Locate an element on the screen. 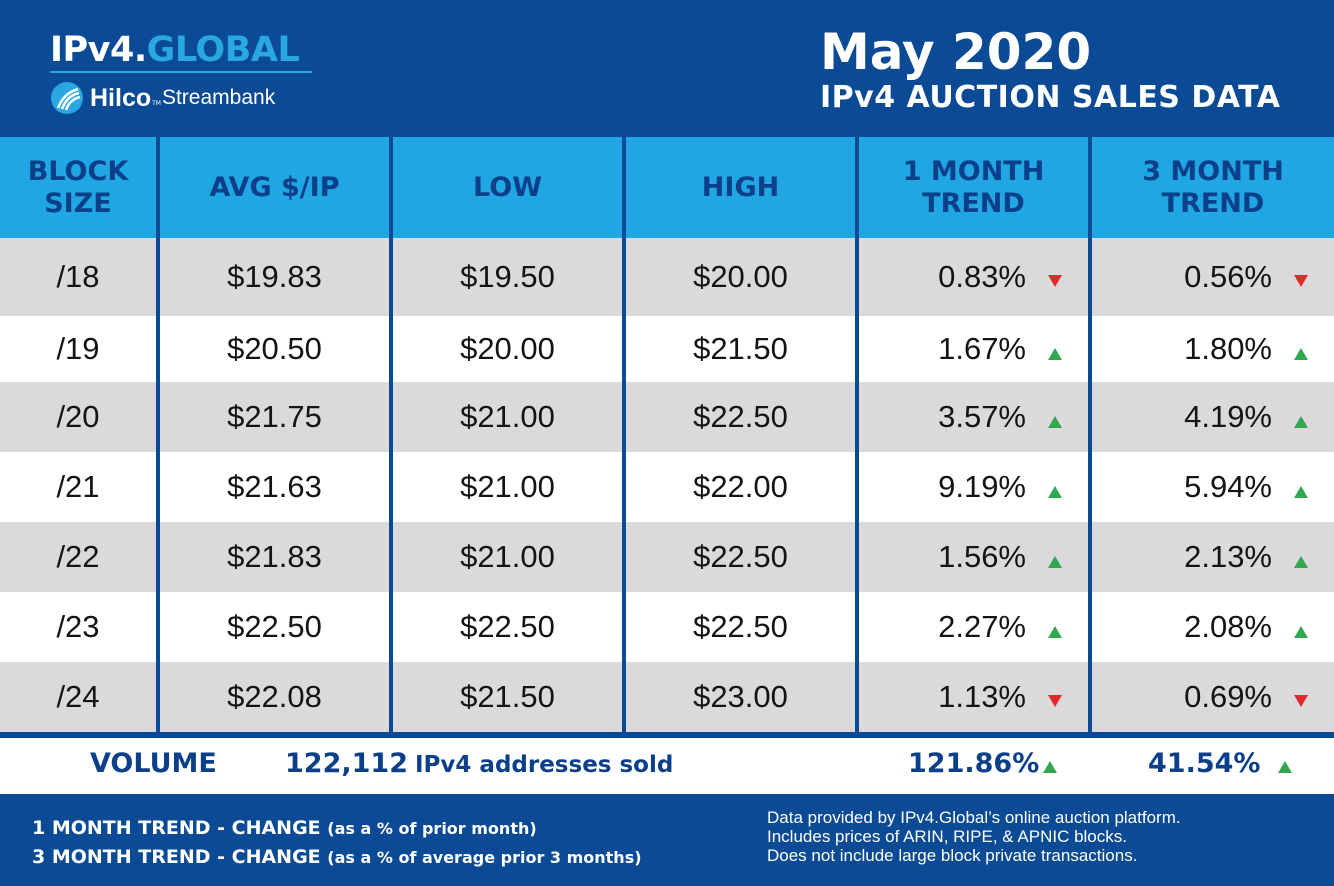  block-size-cell-value: /18 is located at coordinates (78, 276).